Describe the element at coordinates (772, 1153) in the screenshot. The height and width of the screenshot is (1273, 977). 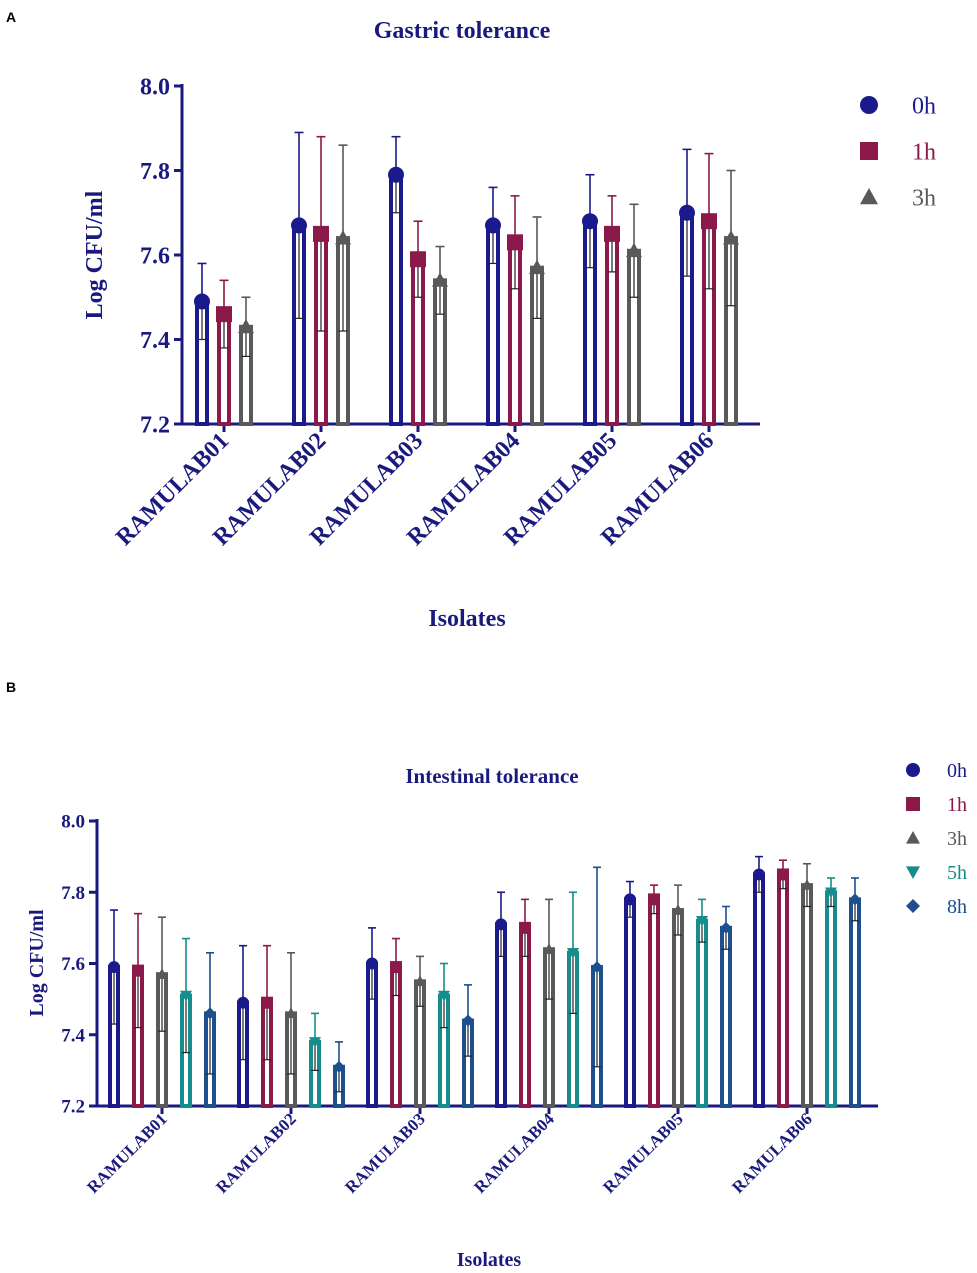
I see `category-label: RAMULAB06` at that location.